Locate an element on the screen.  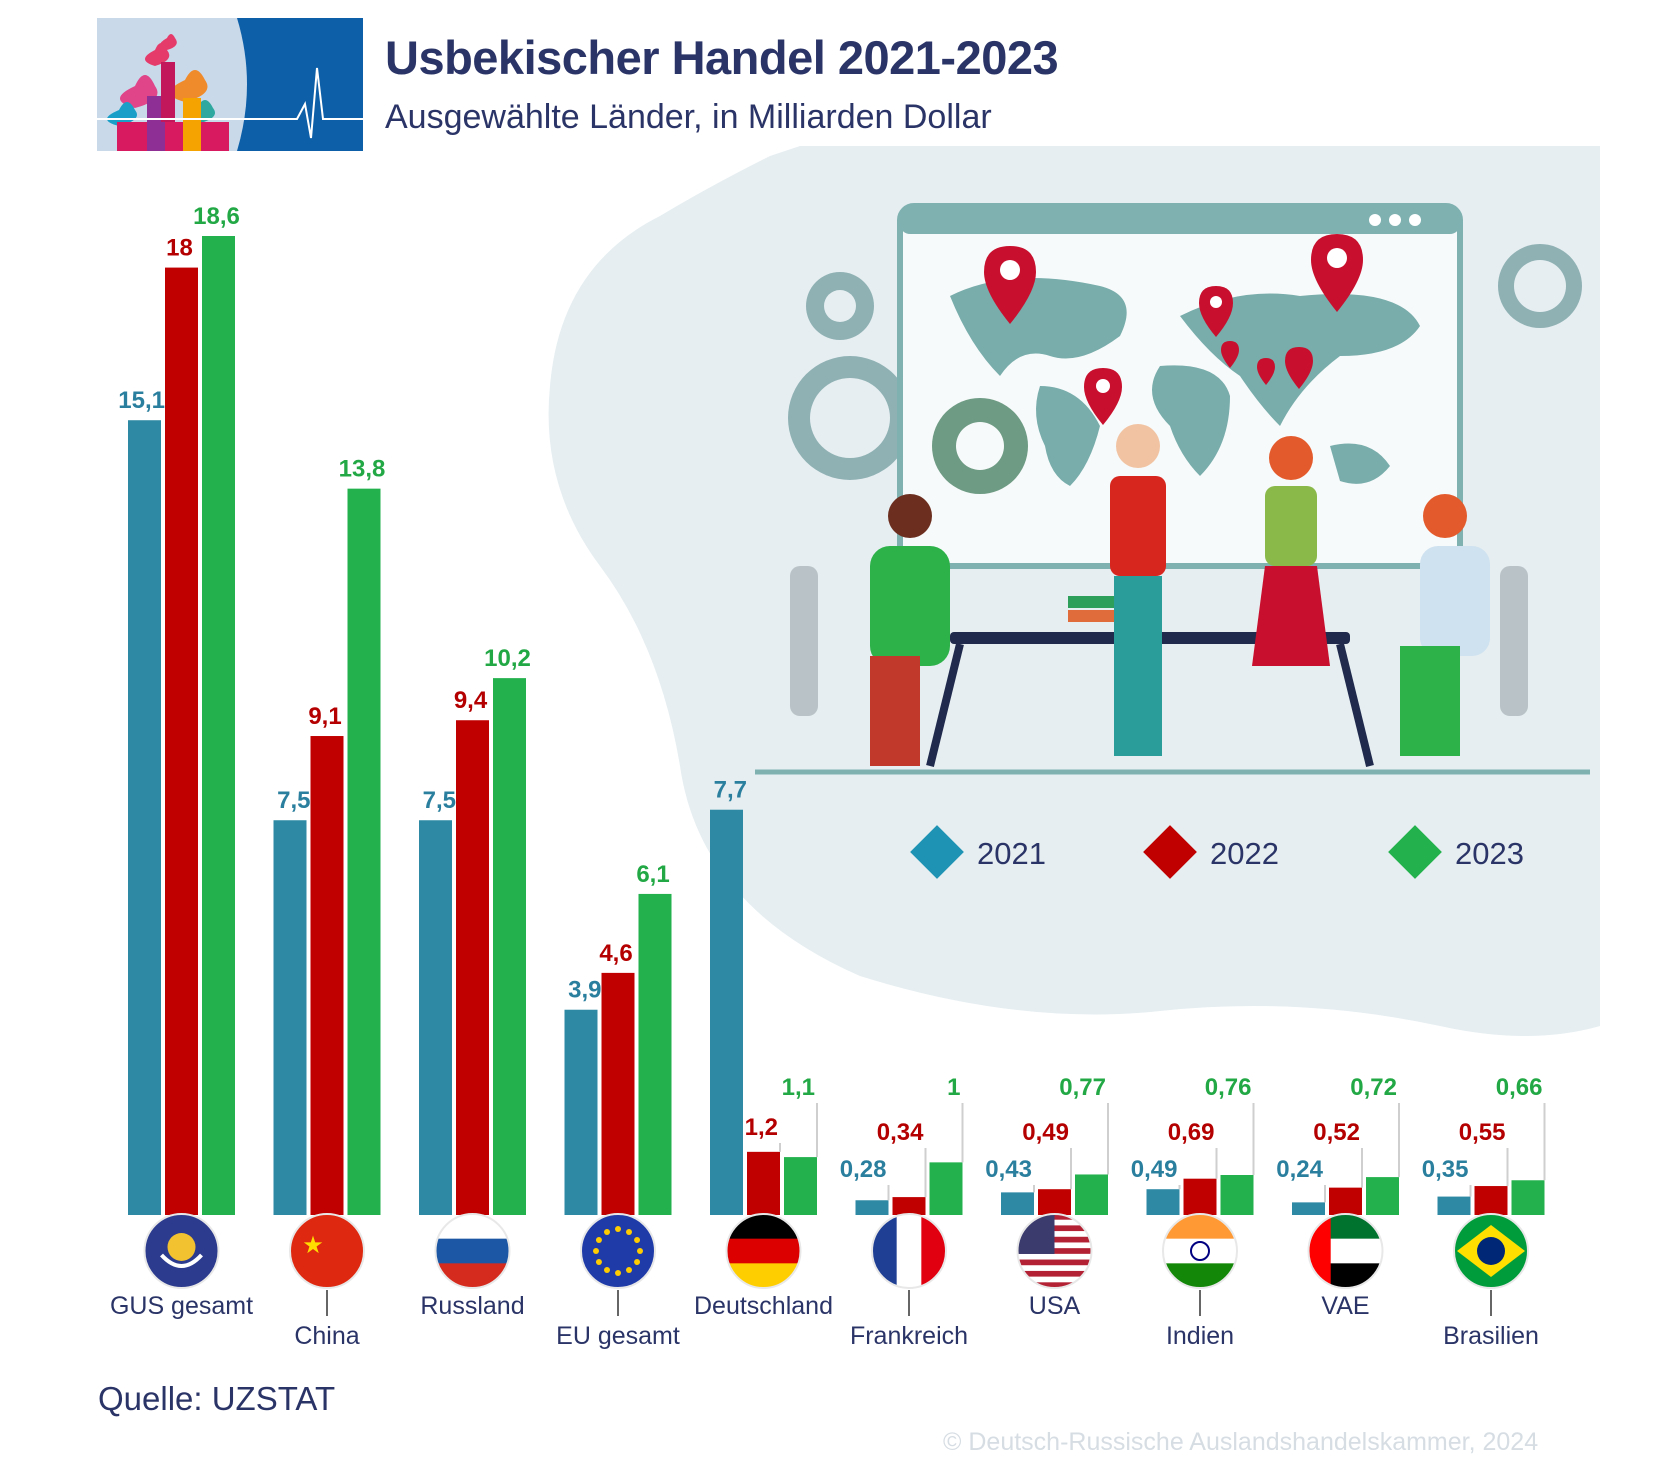
data-label-2023-10: 0,66 is located at coordinates (1519, 1087).